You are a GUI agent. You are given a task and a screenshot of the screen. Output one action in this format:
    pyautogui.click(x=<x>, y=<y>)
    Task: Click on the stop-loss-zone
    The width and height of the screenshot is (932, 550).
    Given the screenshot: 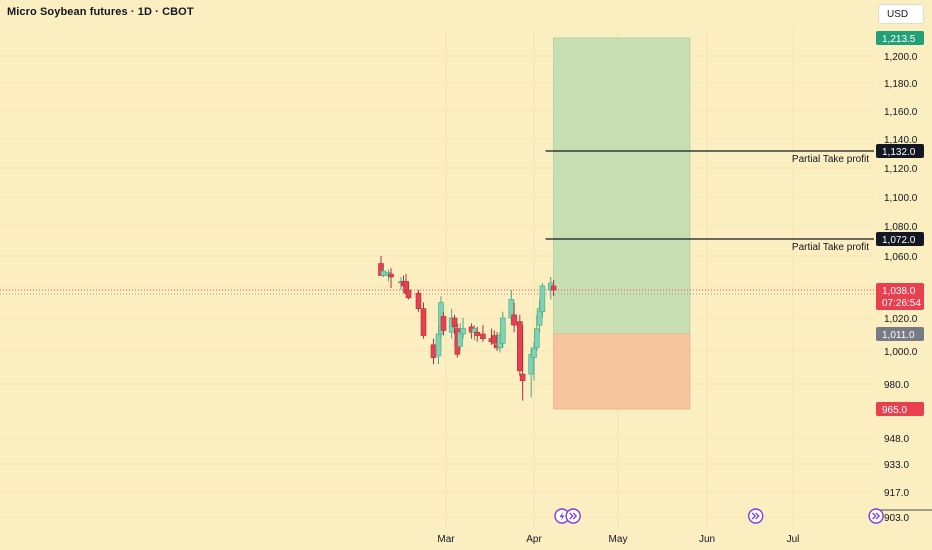 What is the action you would take?
    pyautogui.click(x=622, y=371)
    